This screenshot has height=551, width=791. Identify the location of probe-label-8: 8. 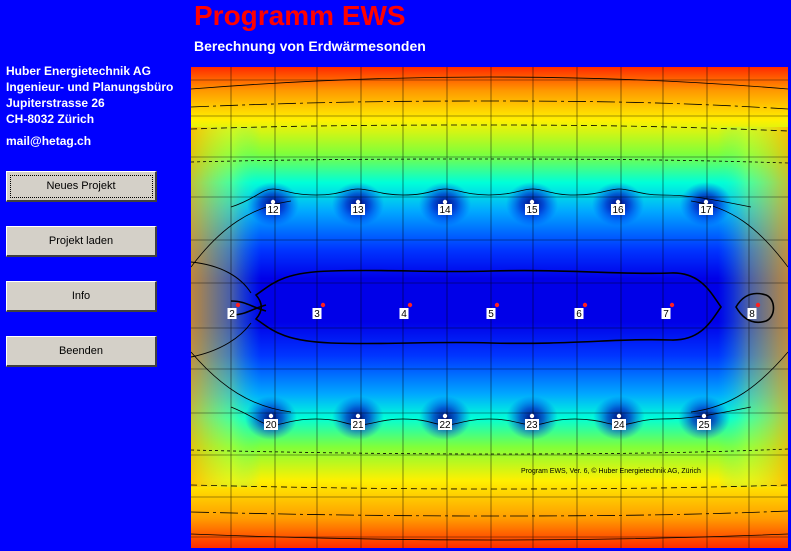
(752, 314).